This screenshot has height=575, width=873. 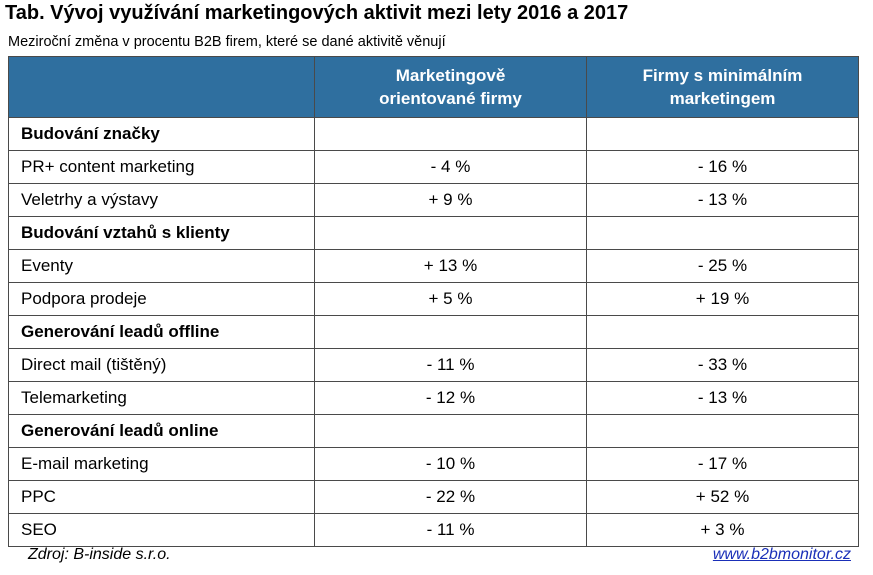 What do you see at coordinates (161, 233) in the screenshot?
I see `row-label: Budování vztahů s klienty` at bounding box center [161, 233].